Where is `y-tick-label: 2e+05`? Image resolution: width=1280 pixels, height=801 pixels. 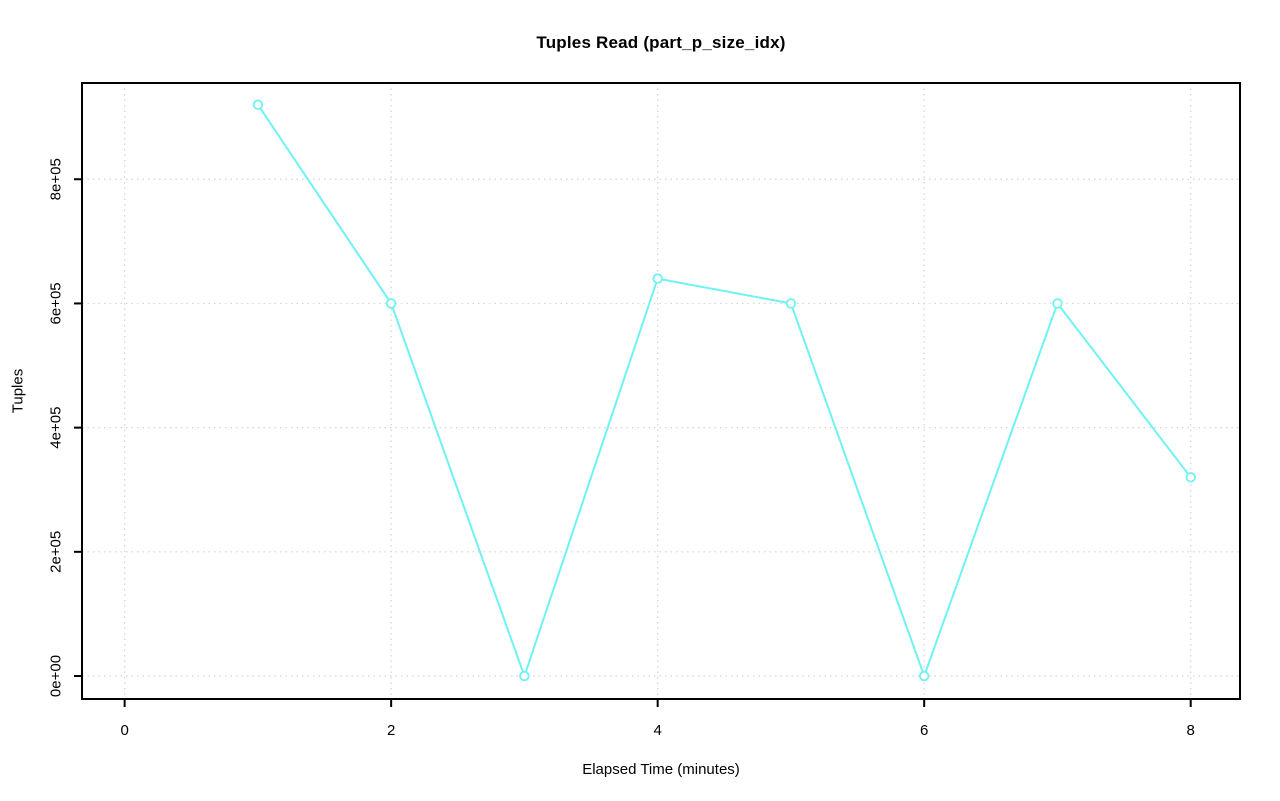
y-tick-label: 2e+05 is located at coordinates (56, 552).